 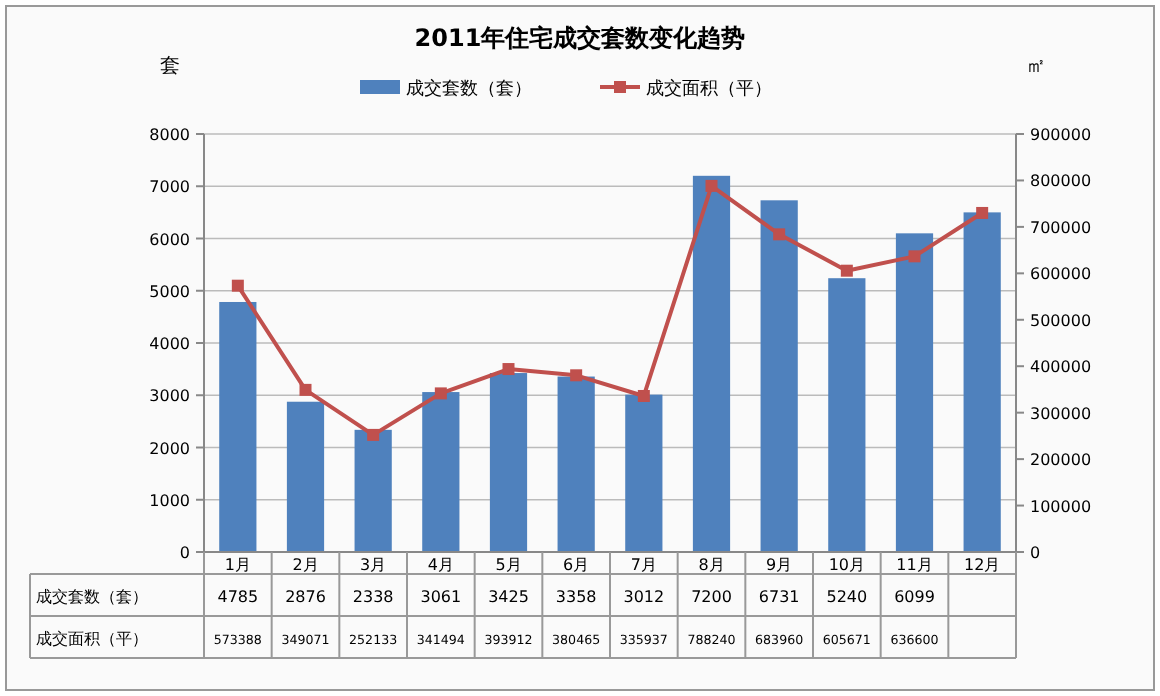 I want to click on y2-tick-label: 600000, so click(x=1061, y=274).